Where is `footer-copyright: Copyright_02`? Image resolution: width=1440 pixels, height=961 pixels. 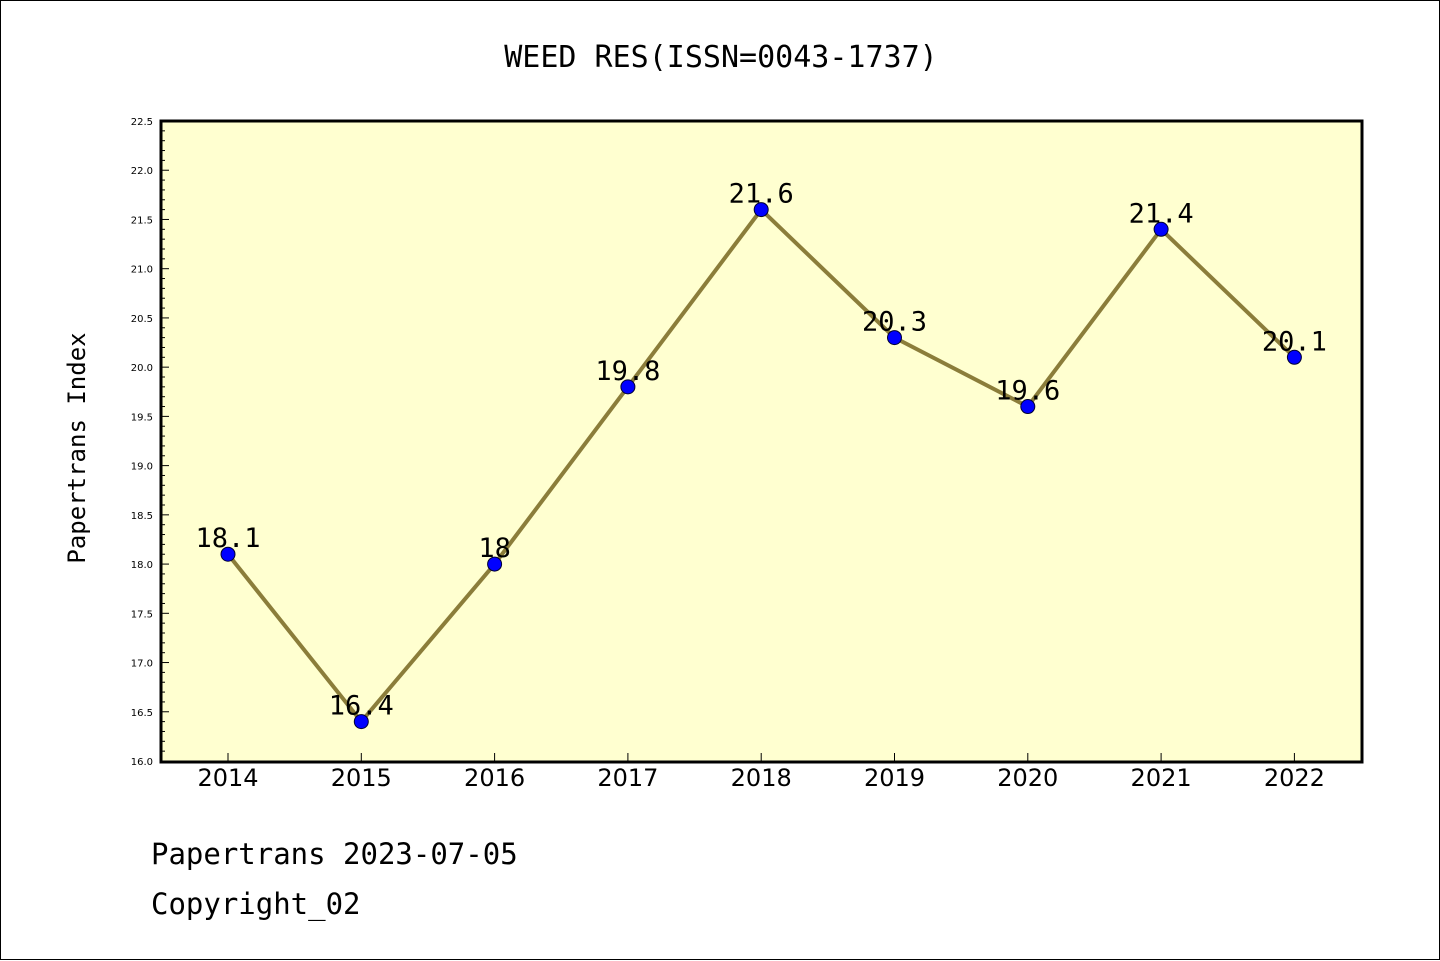 footer-copyright: Copyright_02 is located at coordinates (256, 904).